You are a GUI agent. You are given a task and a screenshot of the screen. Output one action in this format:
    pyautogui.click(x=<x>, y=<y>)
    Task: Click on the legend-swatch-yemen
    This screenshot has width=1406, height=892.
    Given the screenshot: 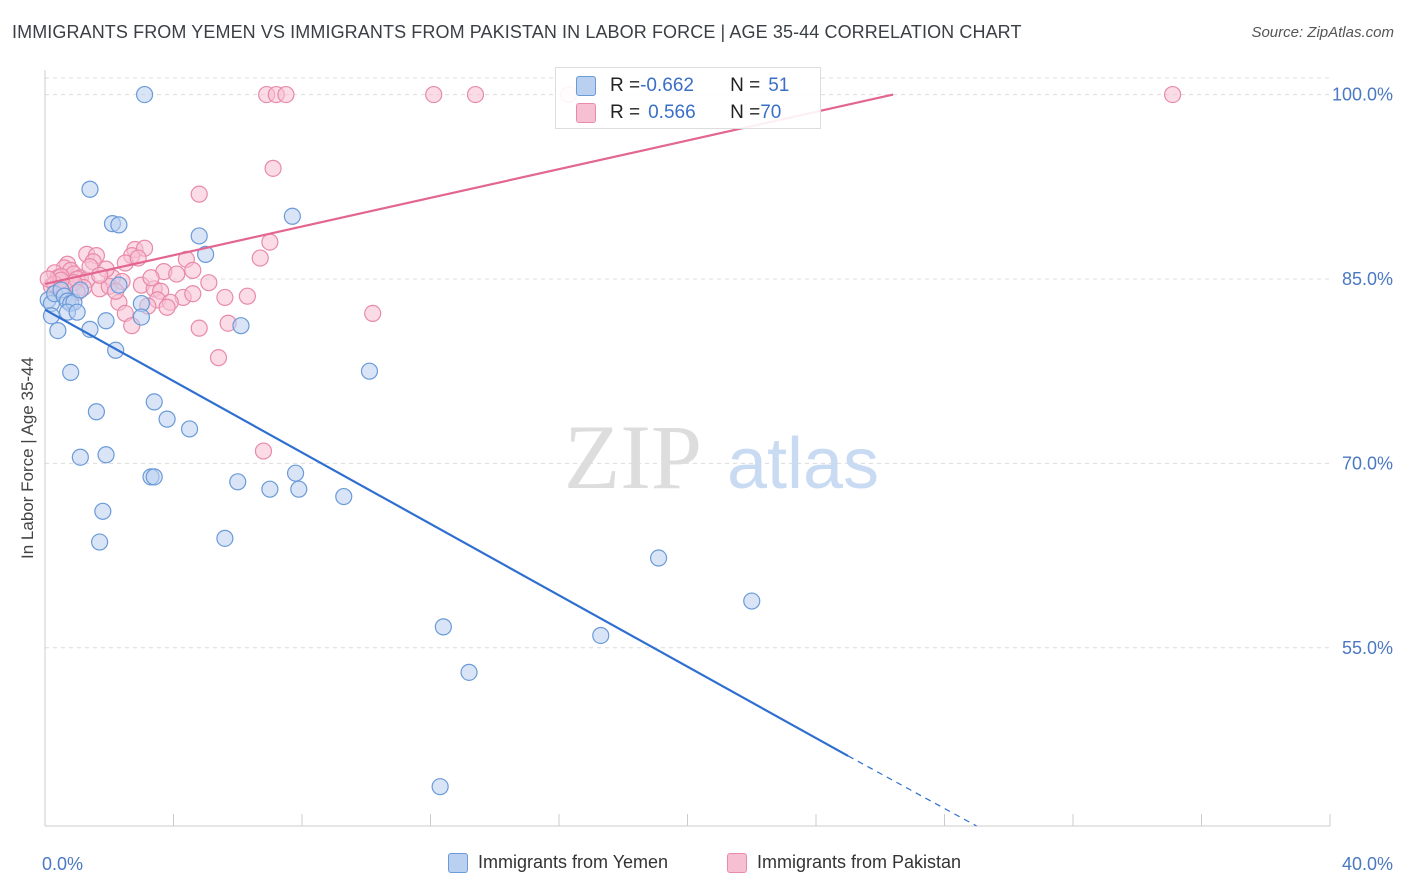 What is the action you would take?
    pyautogui.click(x=458, y=862)
    